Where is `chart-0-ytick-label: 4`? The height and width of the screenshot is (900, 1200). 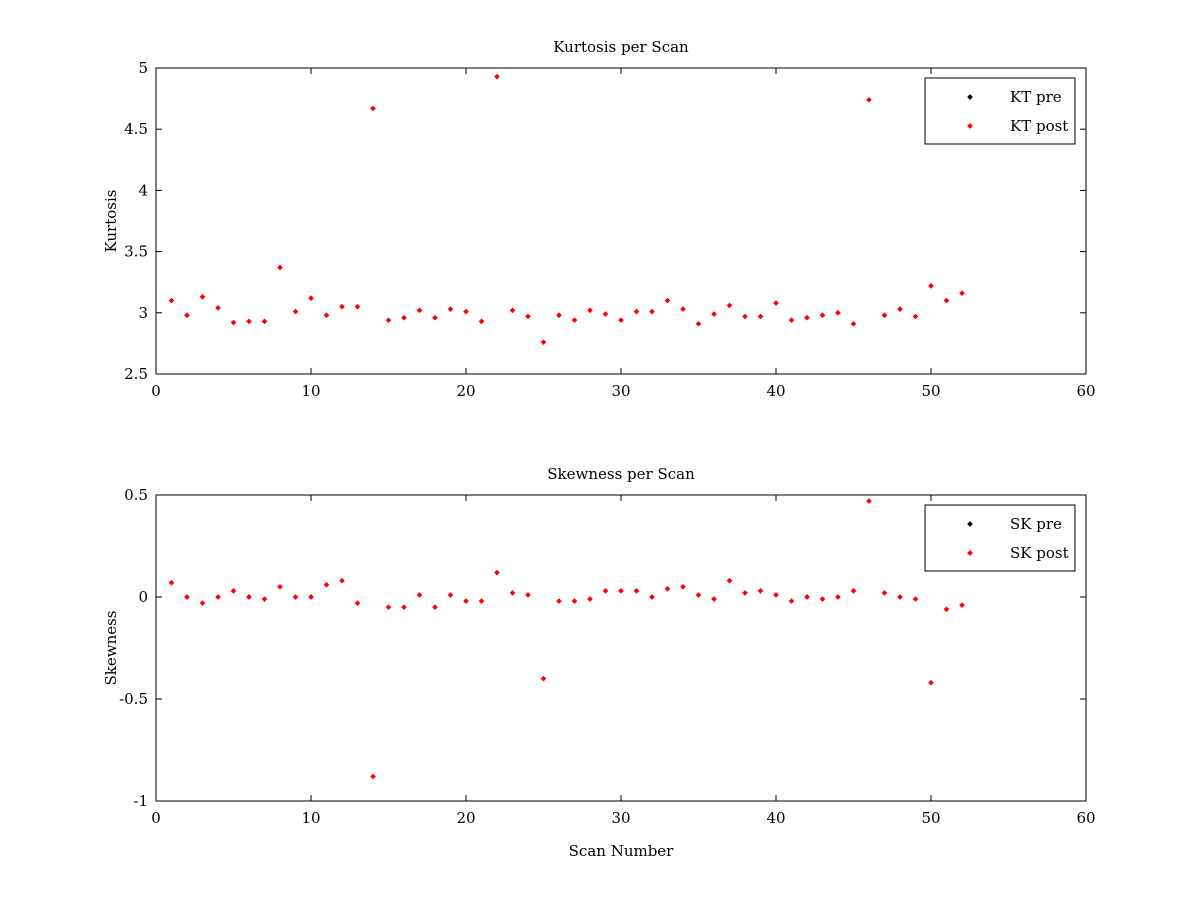 chart-0-ytick-label: 4 is located at coordinates (143, 190).